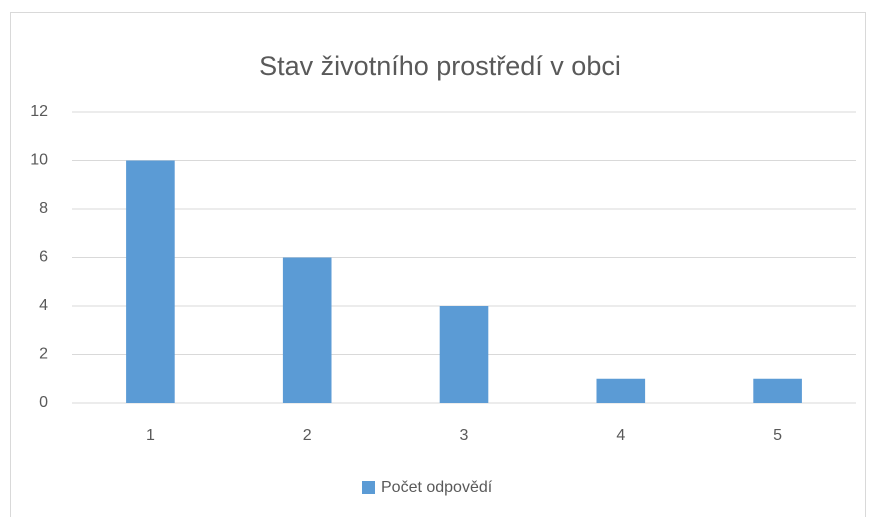  Describe the element at coordinates (777, 435) in the screenshot. I see `x-tick-label: 5` at that location.